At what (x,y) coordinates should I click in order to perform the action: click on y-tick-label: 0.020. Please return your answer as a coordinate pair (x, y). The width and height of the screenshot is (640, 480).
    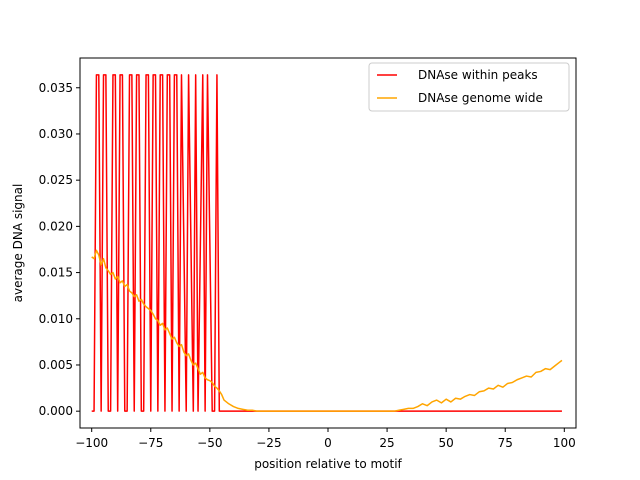
    Looking at the image, I should click on (56, 226).